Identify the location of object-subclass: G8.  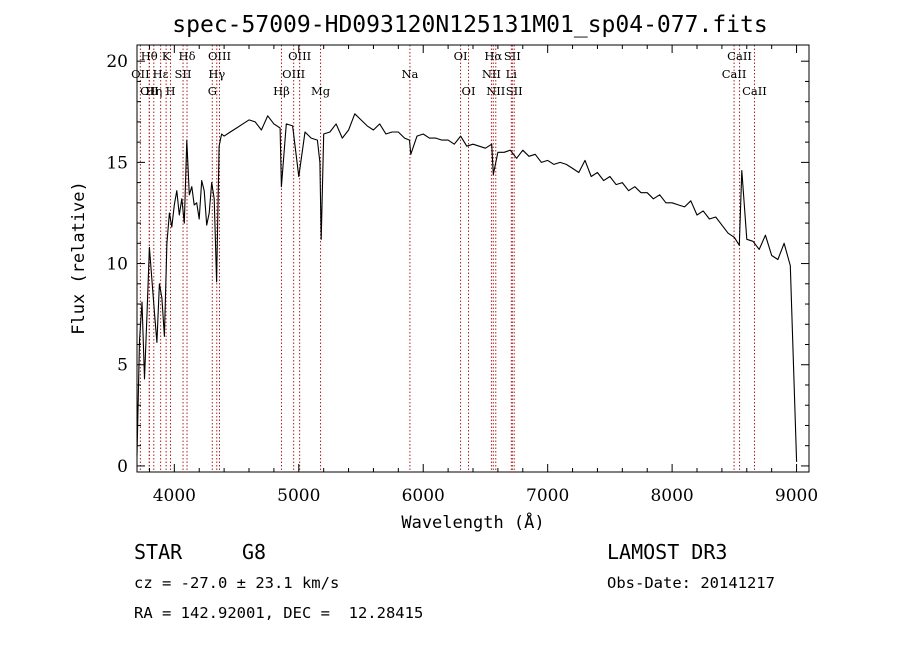
(254, 552).